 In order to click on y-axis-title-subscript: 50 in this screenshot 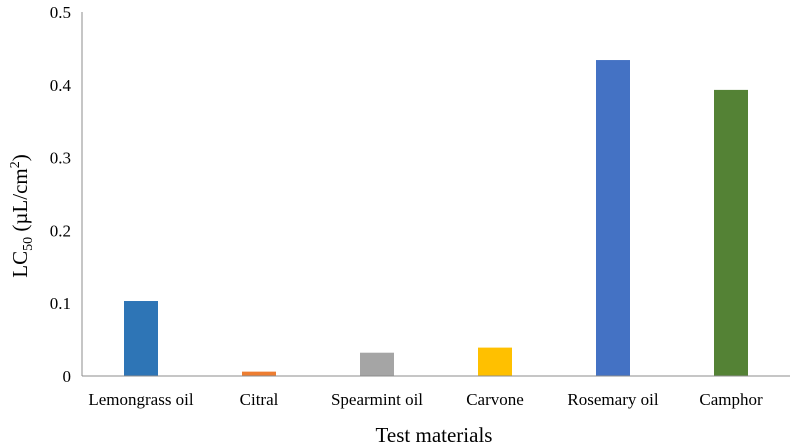, I will do `click(28, 244)`.